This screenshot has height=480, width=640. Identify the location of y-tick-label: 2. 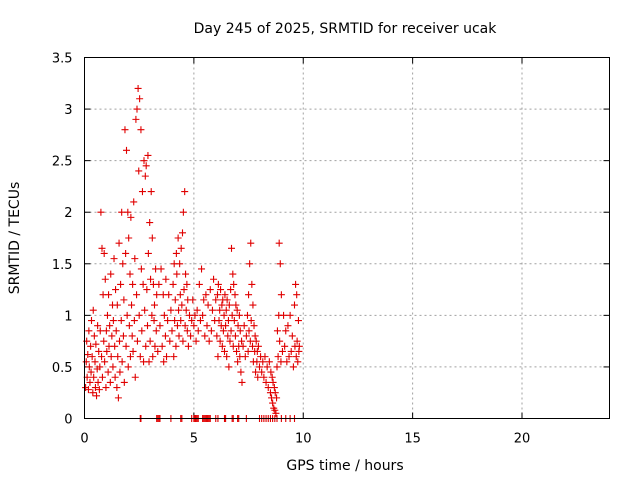
(68, 213).